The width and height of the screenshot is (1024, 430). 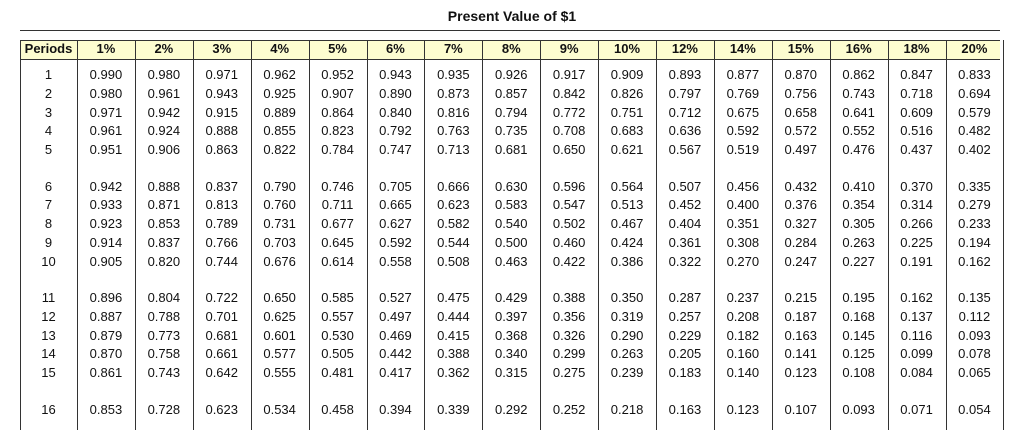 I want to click on value-cell: 0.694, so click(x=974, y=93).